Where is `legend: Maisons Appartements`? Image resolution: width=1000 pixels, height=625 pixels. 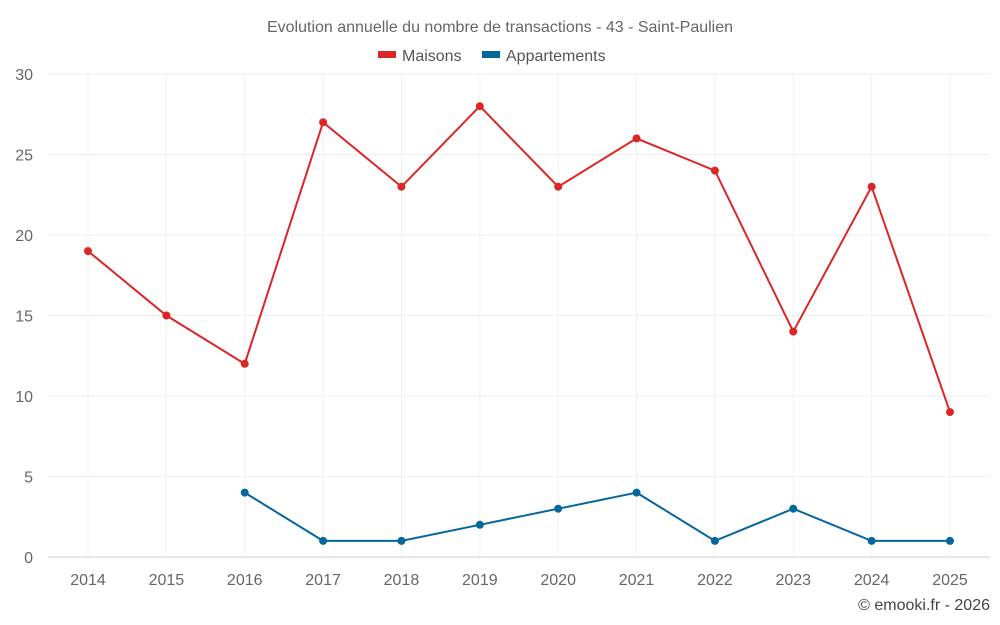 legend: Maisons Appartements is located at coordinates (492, 56).